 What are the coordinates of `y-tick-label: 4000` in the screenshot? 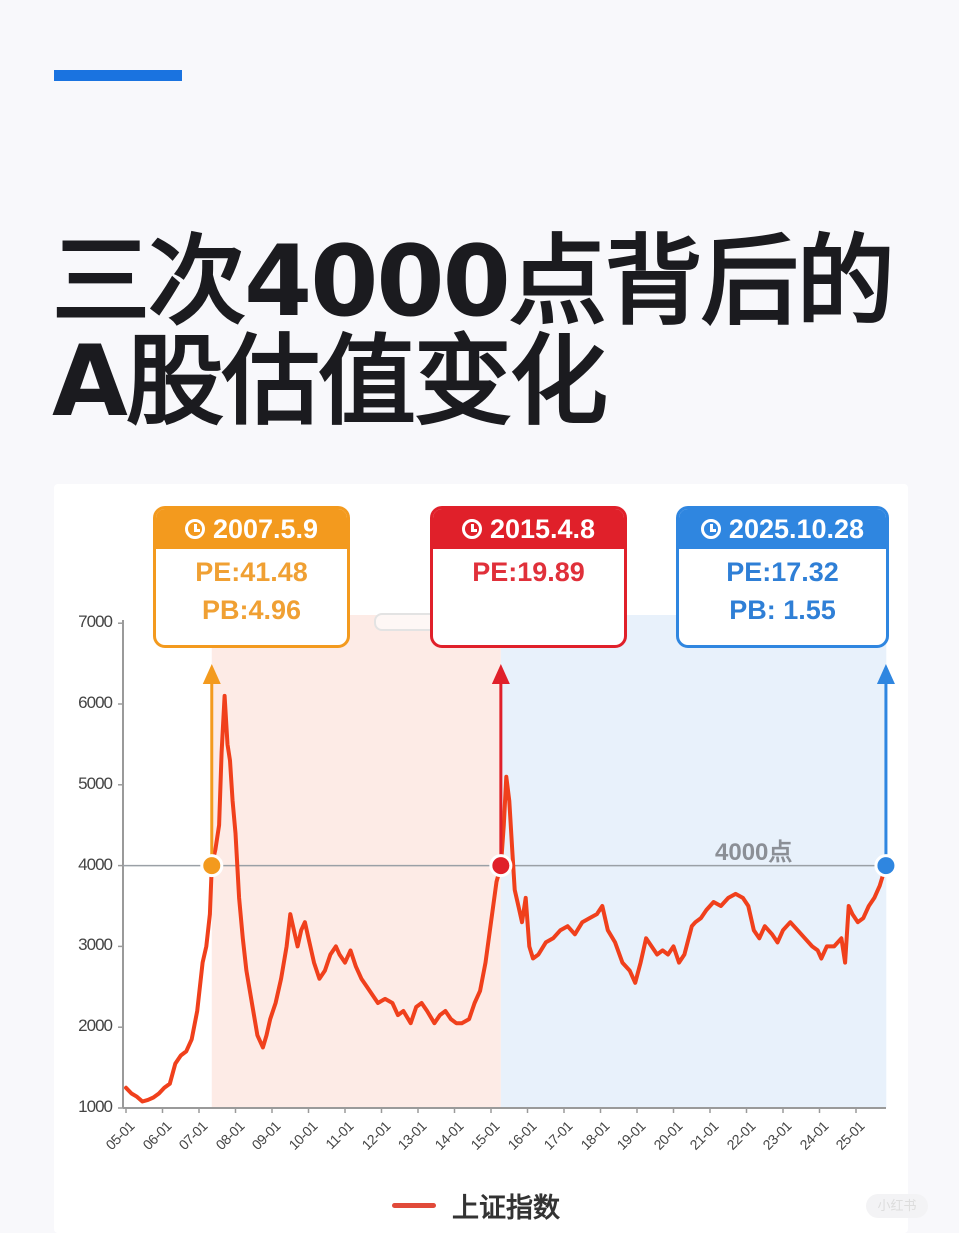 It's located at (95, 864).